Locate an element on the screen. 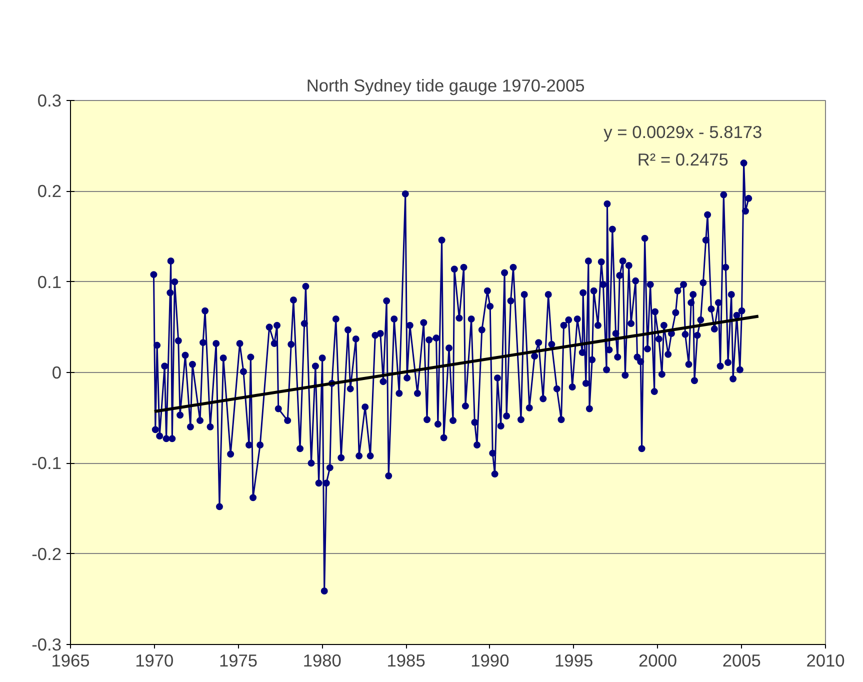 This screenshot has height=682, width=863. x-tick-label: 1985 is located at coordinates (406, 660).